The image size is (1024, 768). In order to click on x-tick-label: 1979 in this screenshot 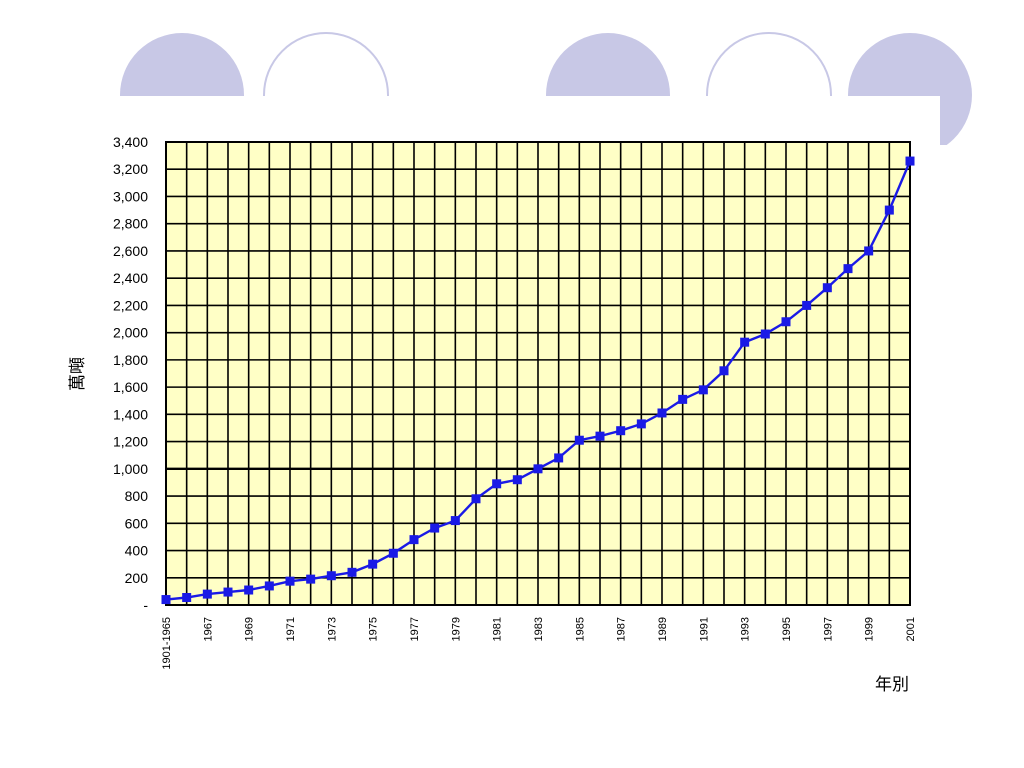, I will do `click(456, 629)`.